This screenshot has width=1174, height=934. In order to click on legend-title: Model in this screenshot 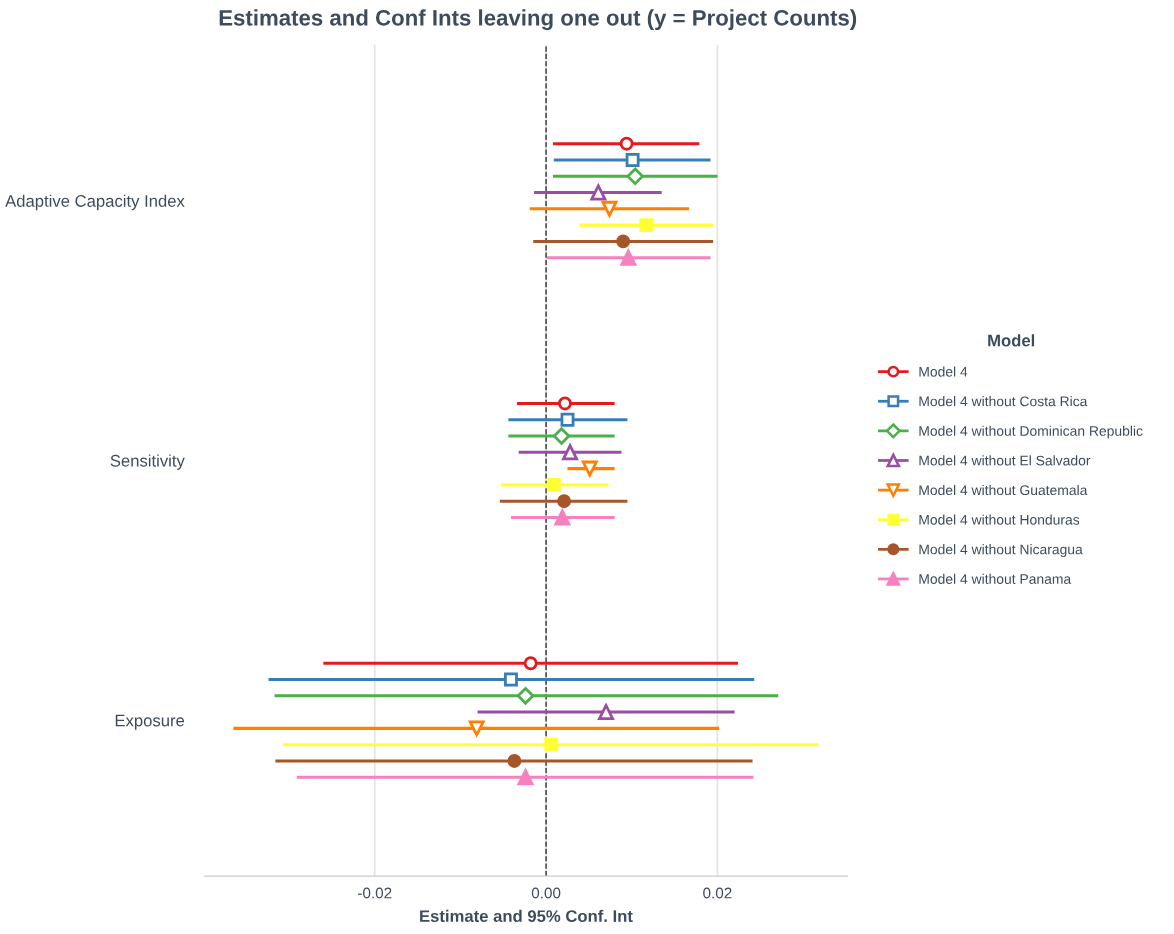, I will do `click(1011, 340)`.